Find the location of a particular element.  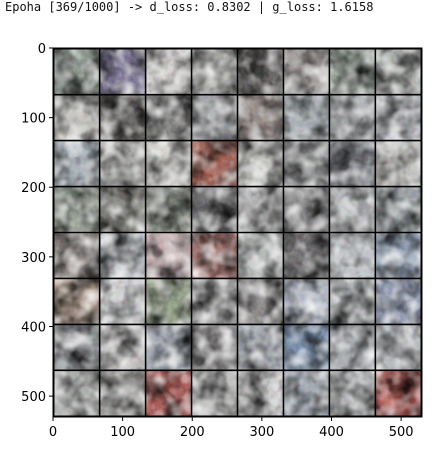

x-tick-label: 100 is located at coordinates (122, 432).